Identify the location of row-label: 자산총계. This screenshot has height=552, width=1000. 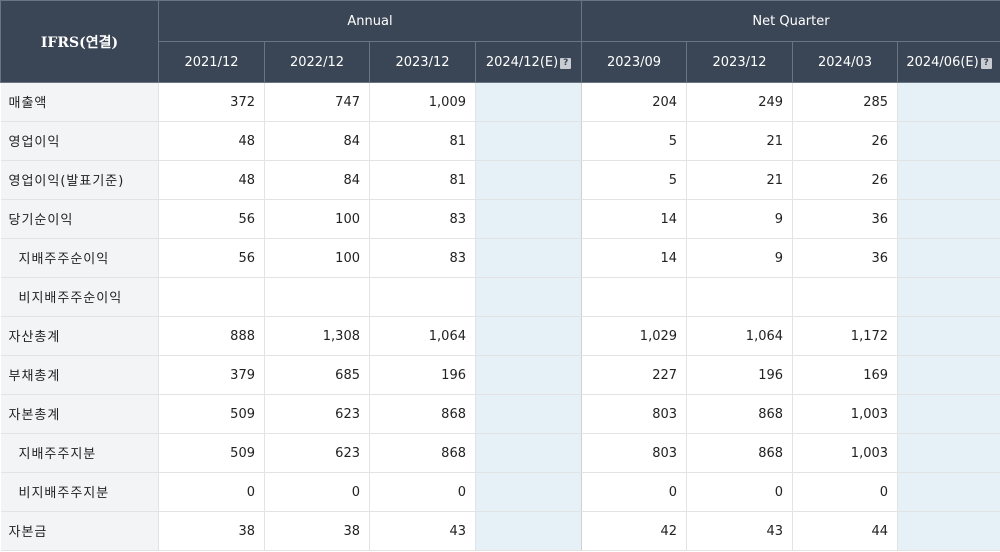
(79, 336).